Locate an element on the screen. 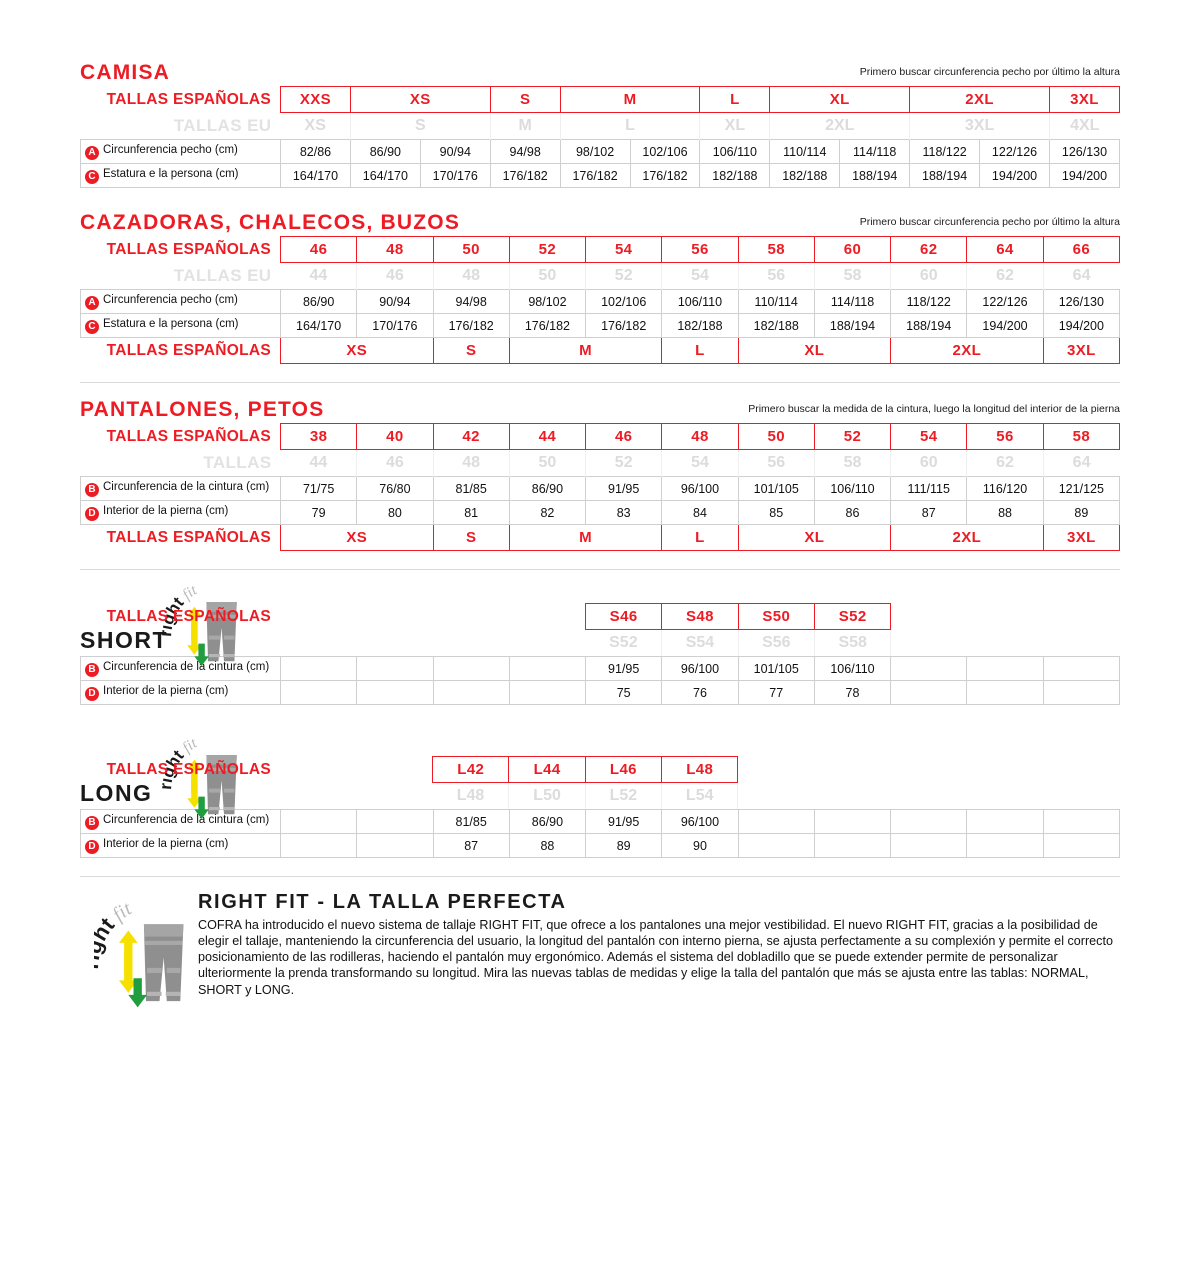 The height and width of the screenshot is (1262, 1200). size-cell-eu is located at coordinates (471, 643).